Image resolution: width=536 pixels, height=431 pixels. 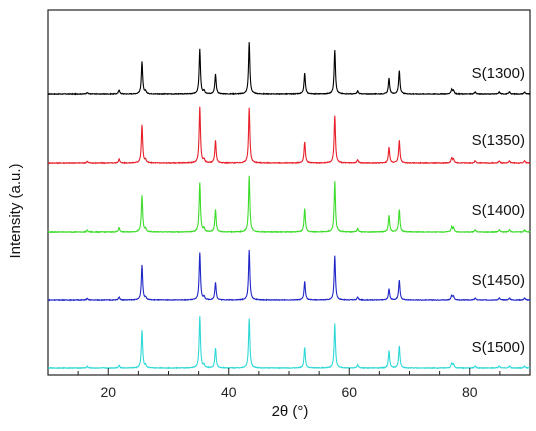 What do you see at coordinates (304, 384) in the screenshot?
I see `x-ticks-group: 20 40 60 80` at bounding box center [304, 384].